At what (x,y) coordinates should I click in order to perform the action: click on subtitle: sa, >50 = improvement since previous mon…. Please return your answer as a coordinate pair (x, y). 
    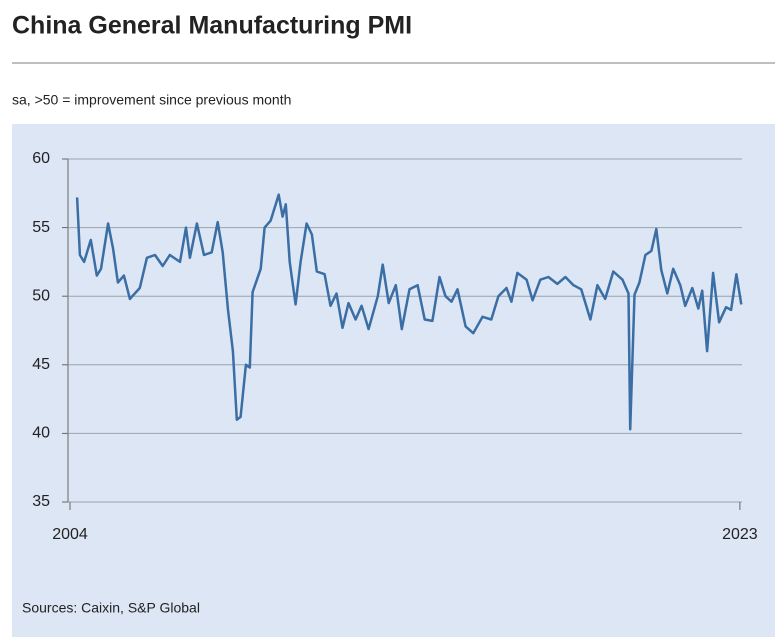
    Looking at the image, I should click on (151, 100).